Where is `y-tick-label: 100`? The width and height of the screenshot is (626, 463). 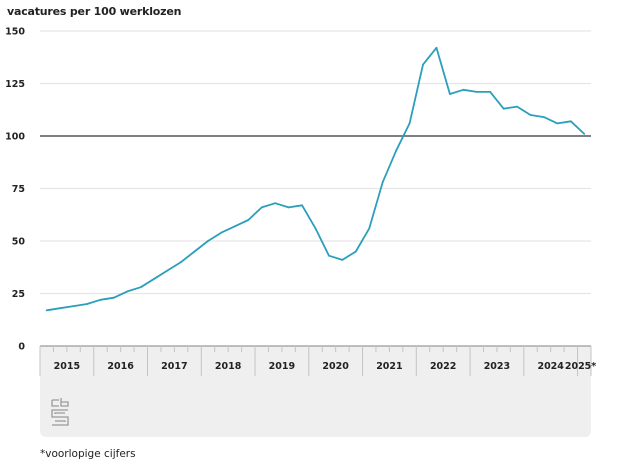 y-tick-label: 100 is located at coordinates (15, 137).